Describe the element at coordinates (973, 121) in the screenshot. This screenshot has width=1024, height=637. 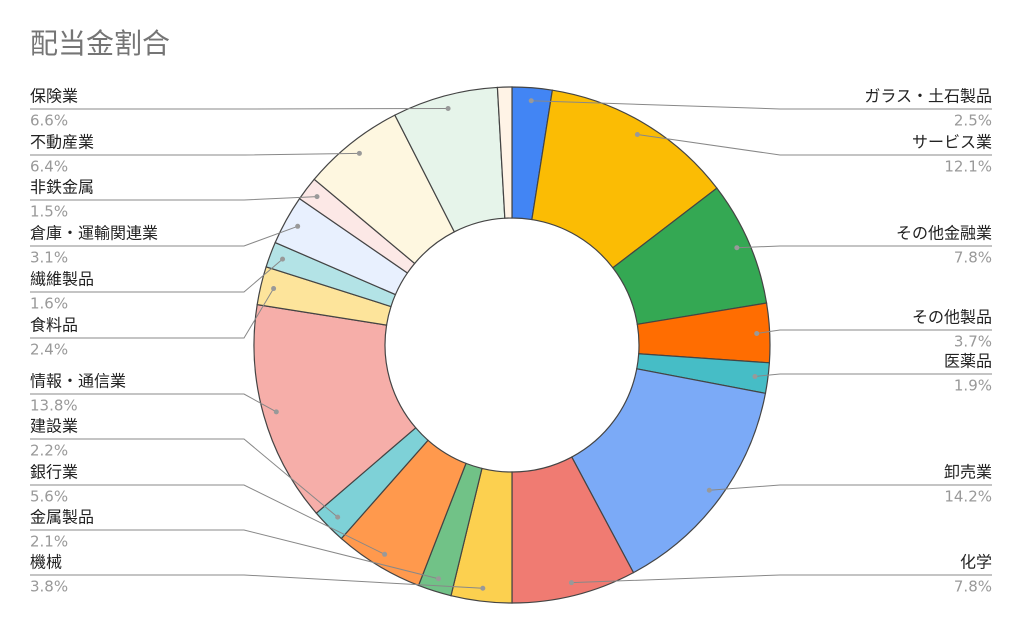
I see `slice-value-label: 2.5%` at that location.